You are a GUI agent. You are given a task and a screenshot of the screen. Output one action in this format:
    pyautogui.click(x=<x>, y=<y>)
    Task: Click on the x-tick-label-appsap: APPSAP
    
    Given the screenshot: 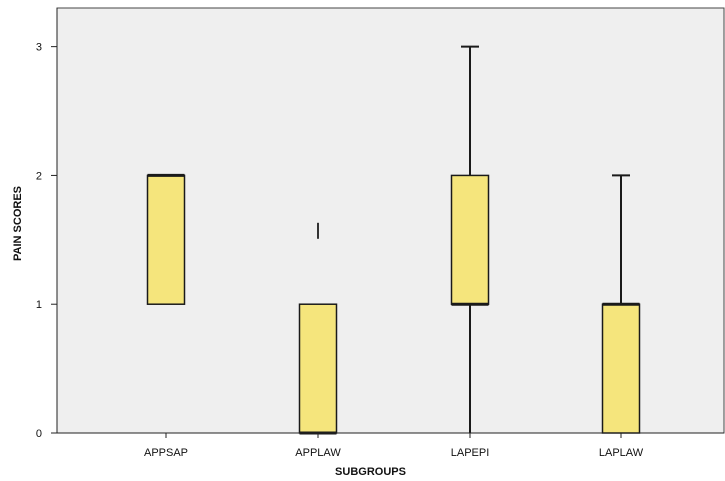 What is the action you would take?
    pyautogui.click(x=166, y=453)
    